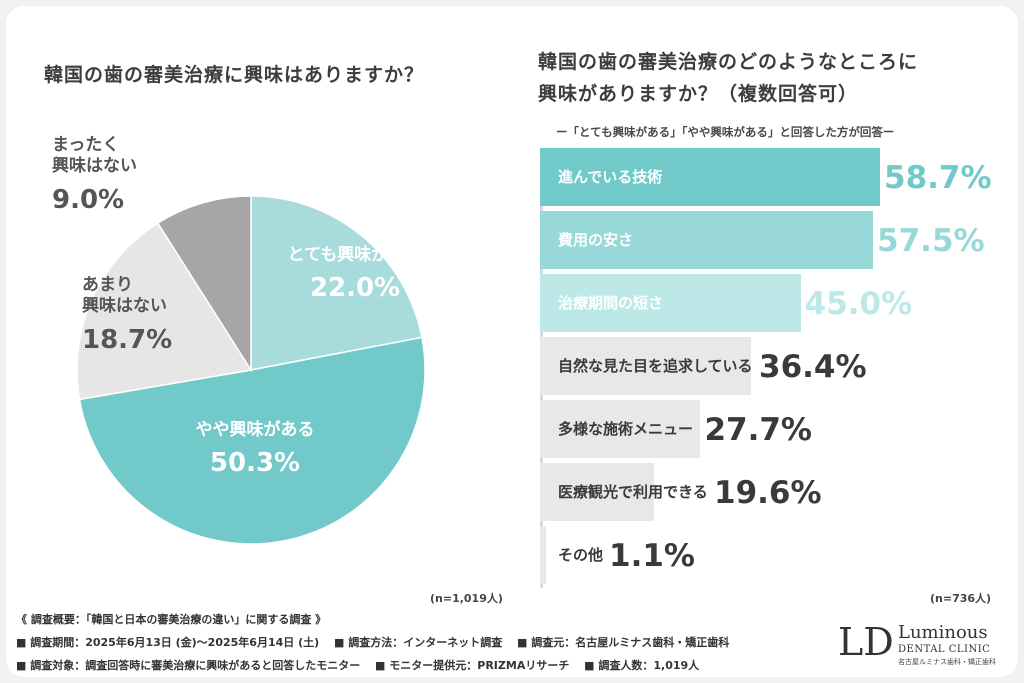  What do you see at coordinates (234, 75) in the screenshot?
I see `pie-chart-title: 韓国の歯の審美治療に興味はありますか？` at bounding box center [234, 75].